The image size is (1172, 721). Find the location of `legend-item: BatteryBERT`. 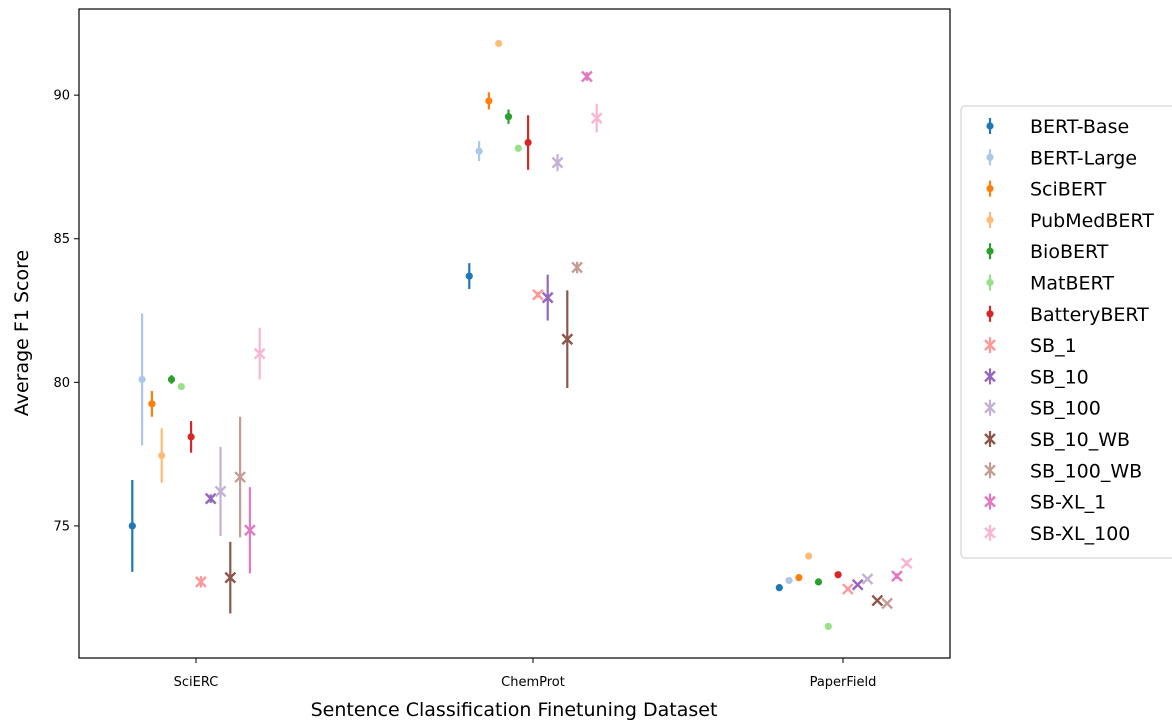

legend-item: BatteryBERT is located at coordinates (1067, 315).